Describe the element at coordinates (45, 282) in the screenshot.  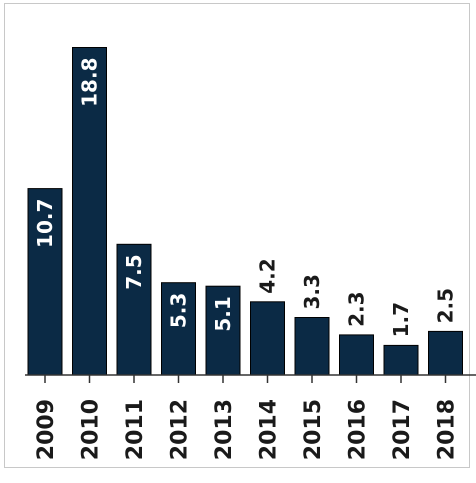
I see `bar-2009` at that location.